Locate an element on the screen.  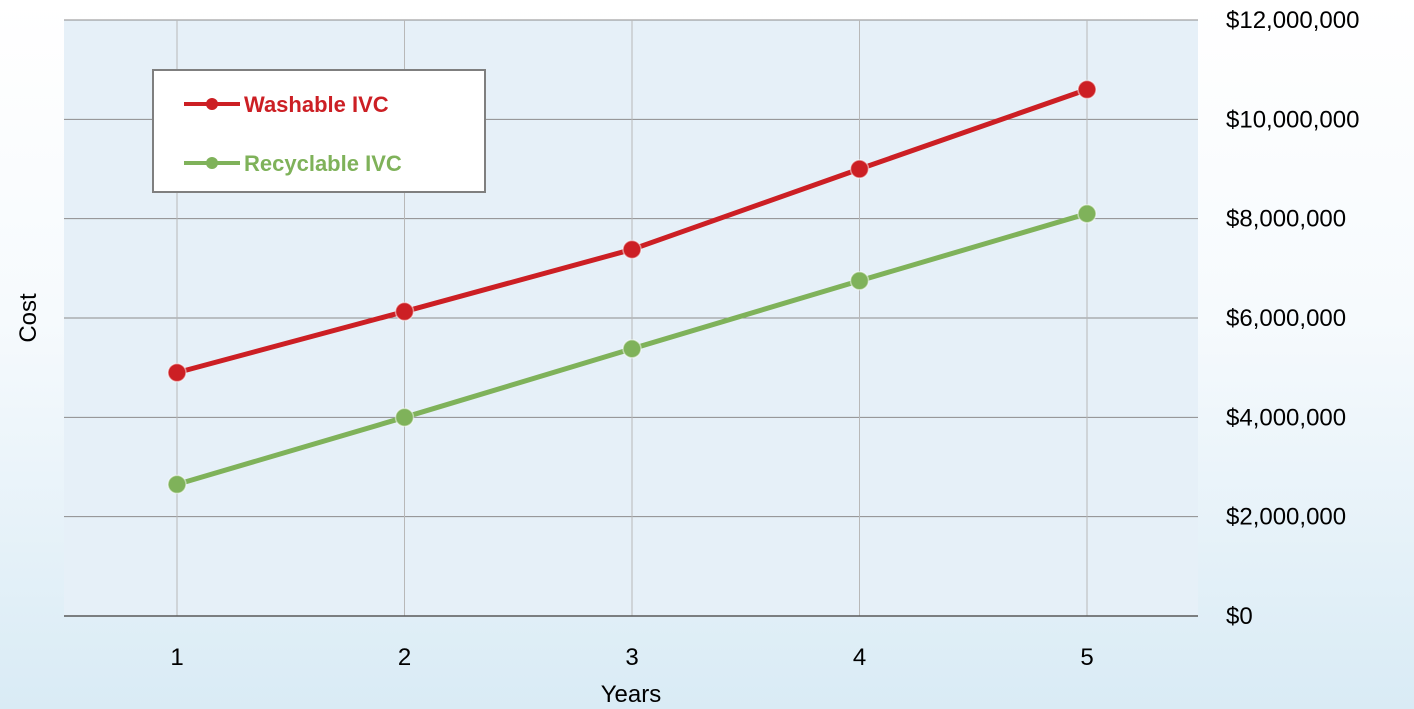
legend-marker-recyclable is located at coordinates (212, 163).